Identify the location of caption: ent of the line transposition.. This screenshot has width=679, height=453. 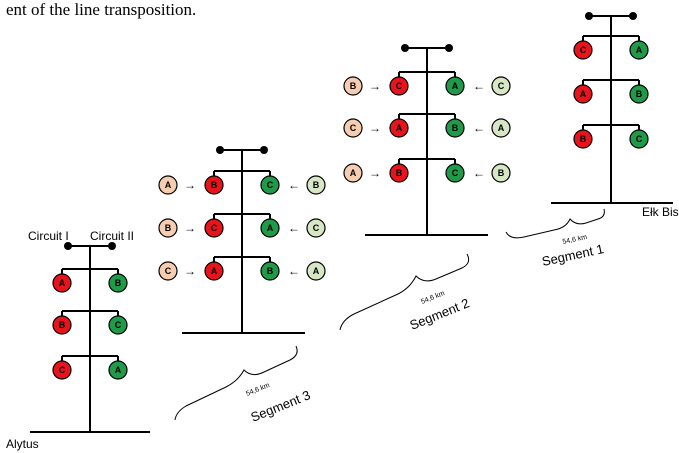
(101, 9).